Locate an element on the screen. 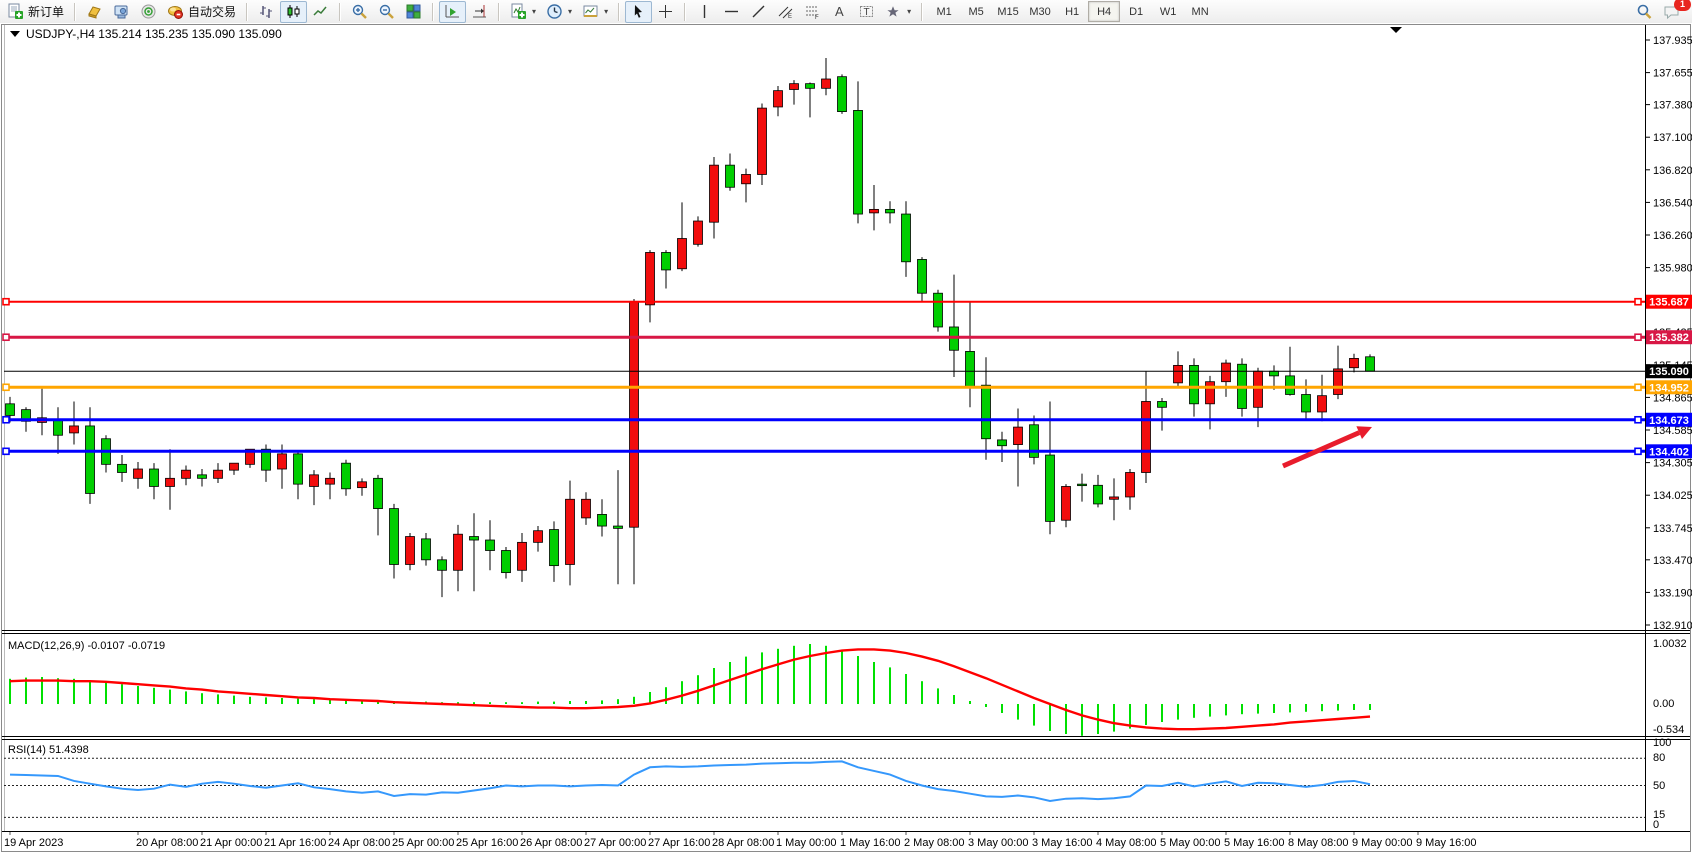  timeframe-m30-button: M30 is located at coordinates (1040, 11).